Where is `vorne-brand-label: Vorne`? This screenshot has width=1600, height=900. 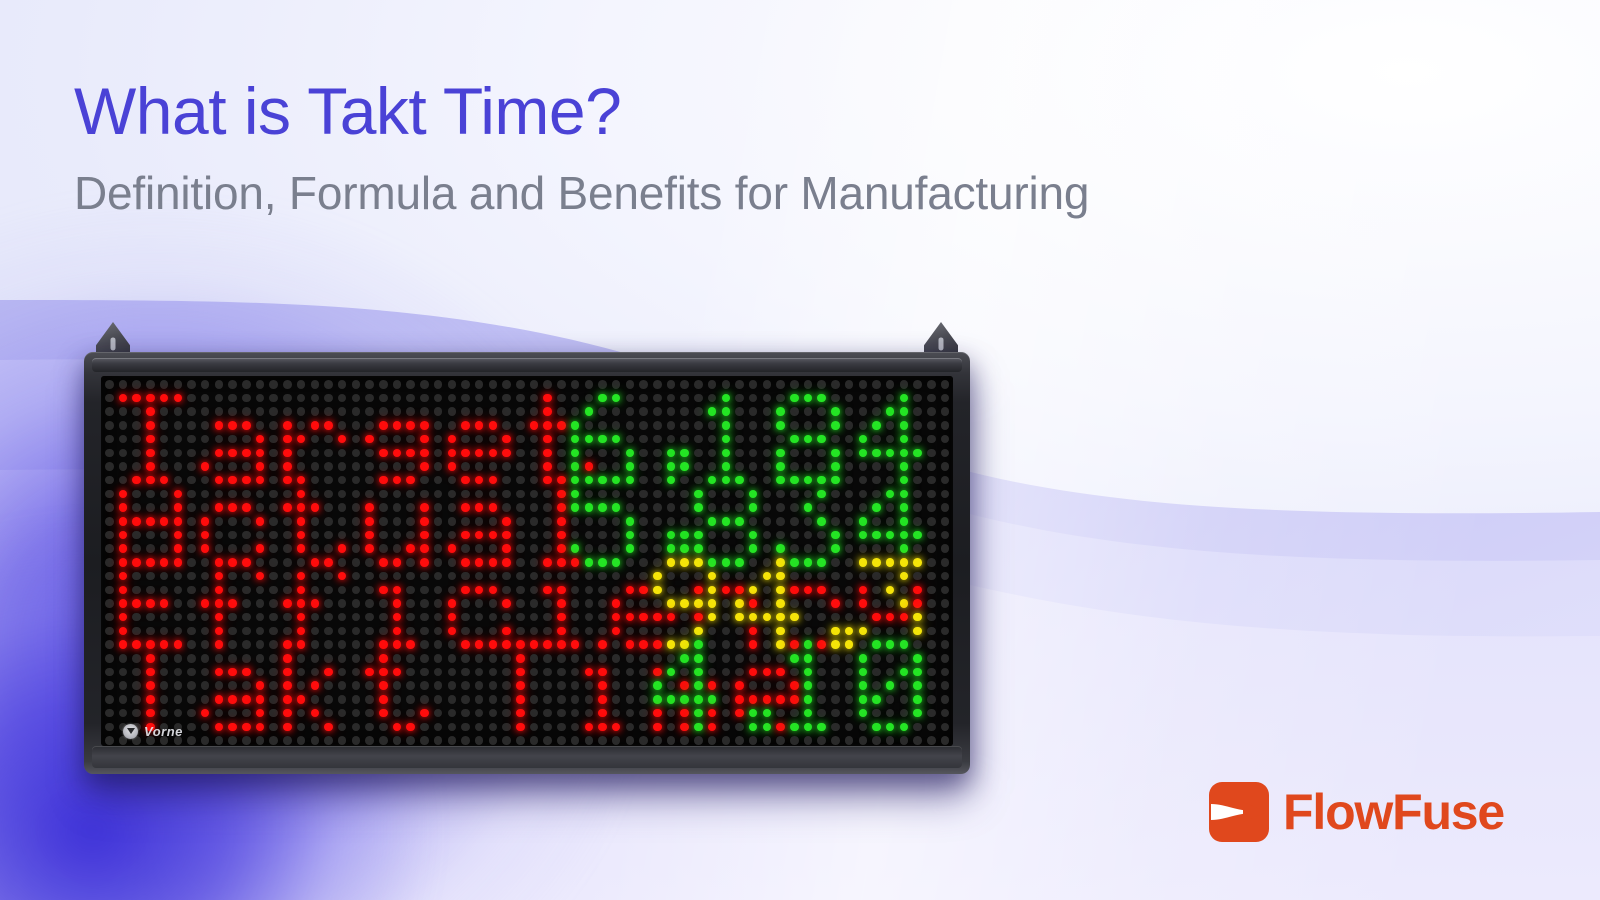
vorne-brand-label: Vorne is located at coordinates (163, 731).